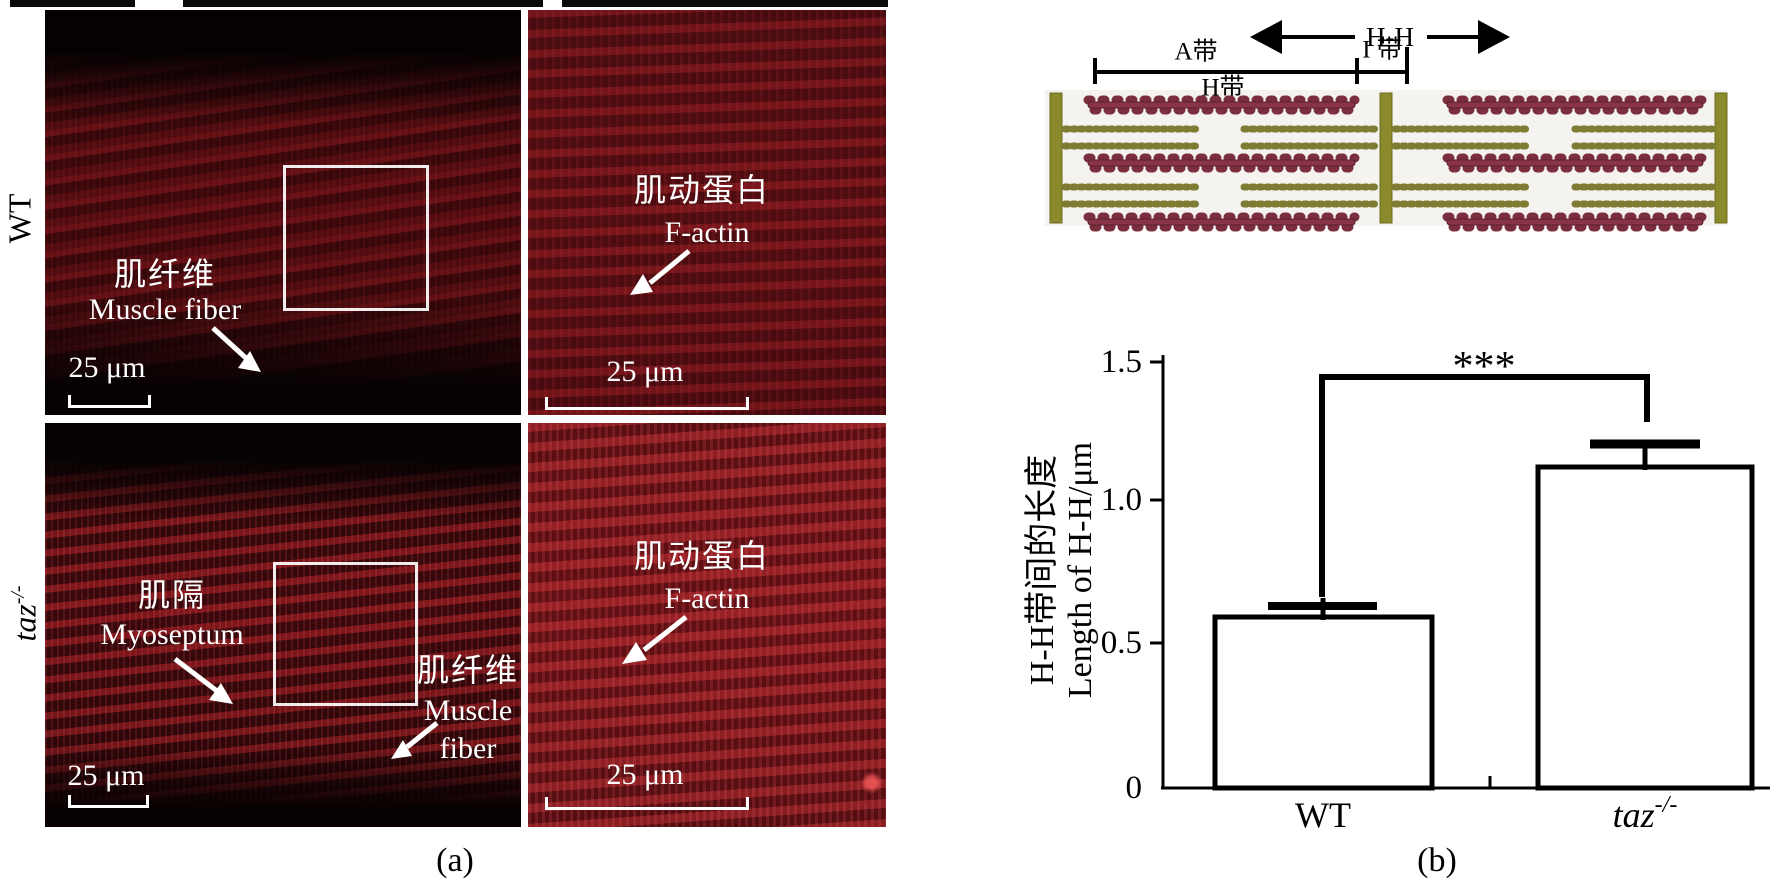 The image size is (1773, 883). Describe the element at coordinates (1222, 88) in the screenshot. I see `h-band-label: H带` at that location.